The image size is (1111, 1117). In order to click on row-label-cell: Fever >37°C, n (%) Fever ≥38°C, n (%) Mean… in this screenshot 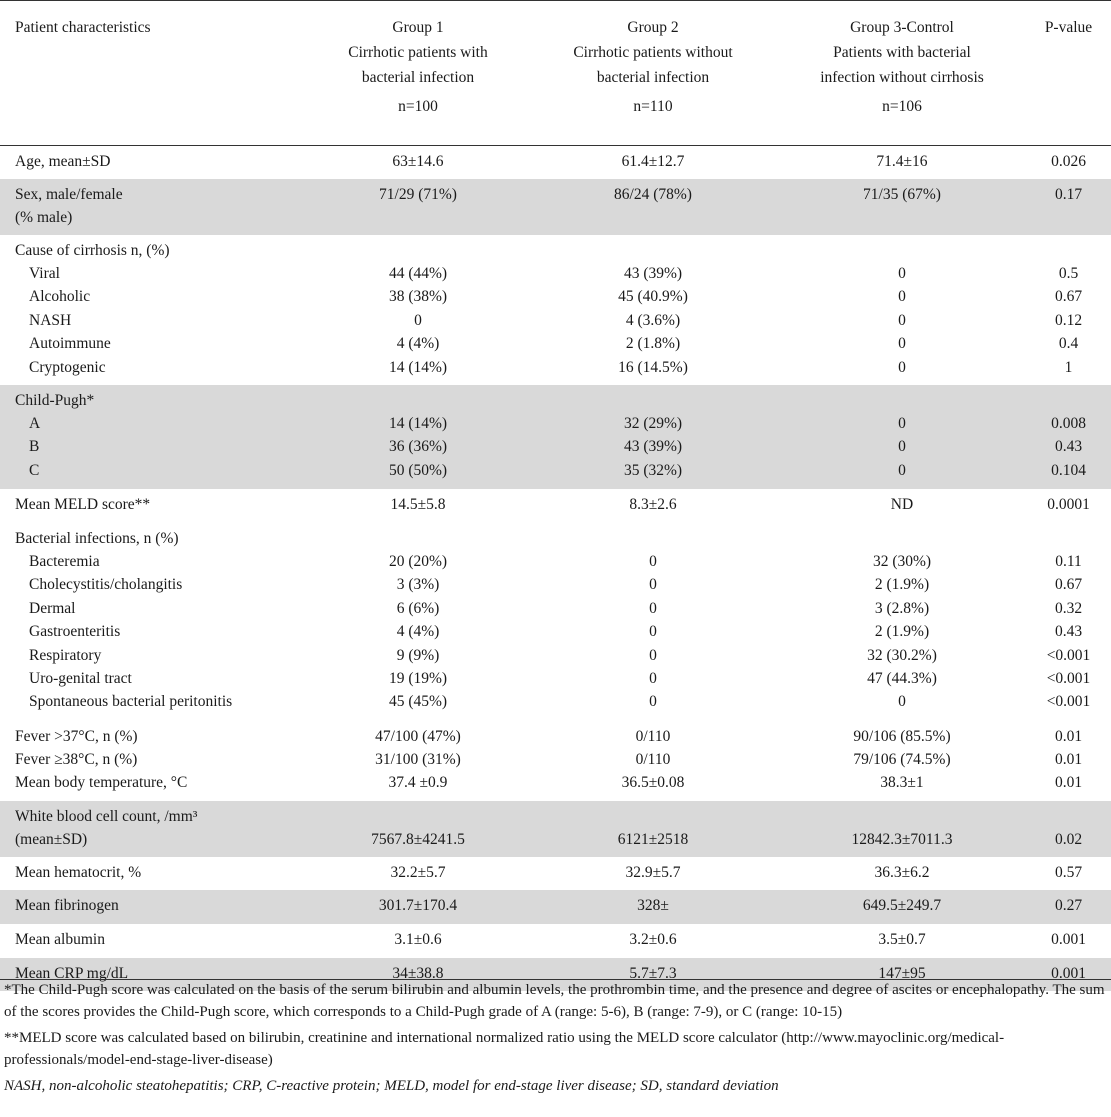, I will do `click(154, 761)`.